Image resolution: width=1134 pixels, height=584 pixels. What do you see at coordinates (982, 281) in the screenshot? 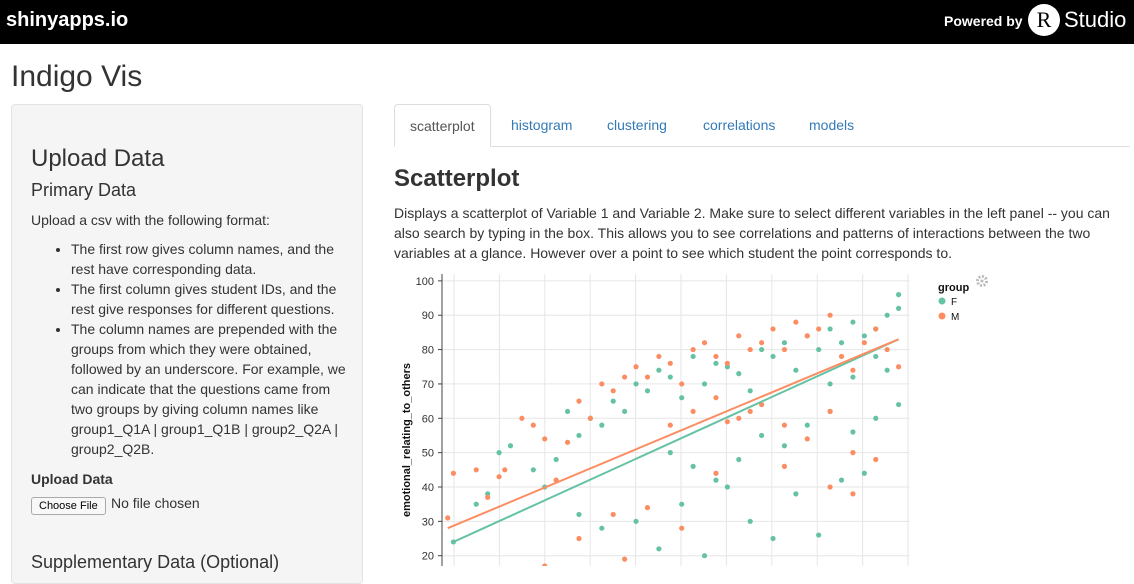
I see `gear-icon` at bounding box center [982, 281].